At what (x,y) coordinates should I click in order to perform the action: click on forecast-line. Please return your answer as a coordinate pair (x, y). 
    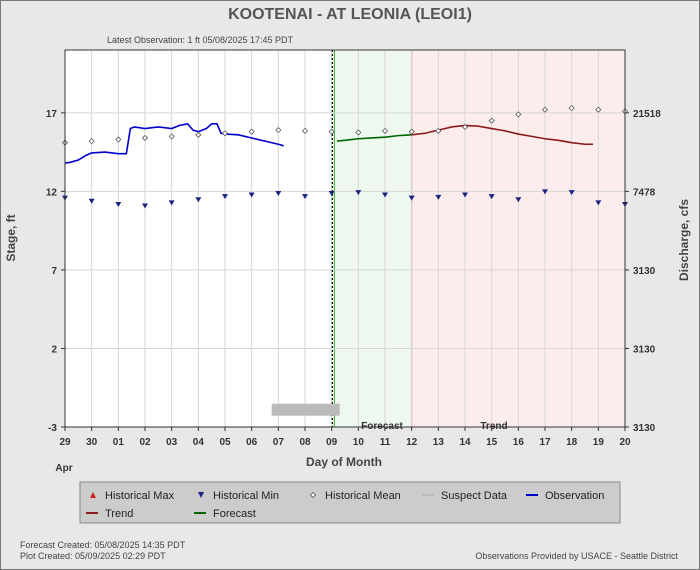
    Looking at the image, I should click on (374, 138).